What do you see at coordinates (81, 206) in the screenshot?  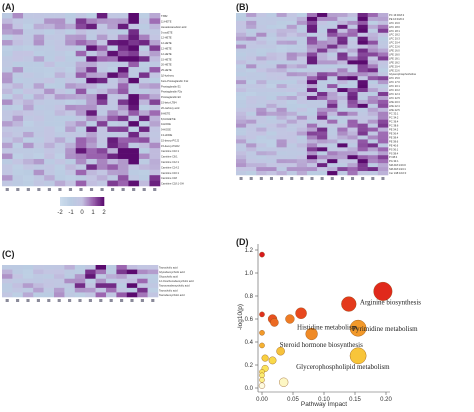 I see `color-scale-legend: -2 -1 0 1 2` at bounding box center [81, 206].